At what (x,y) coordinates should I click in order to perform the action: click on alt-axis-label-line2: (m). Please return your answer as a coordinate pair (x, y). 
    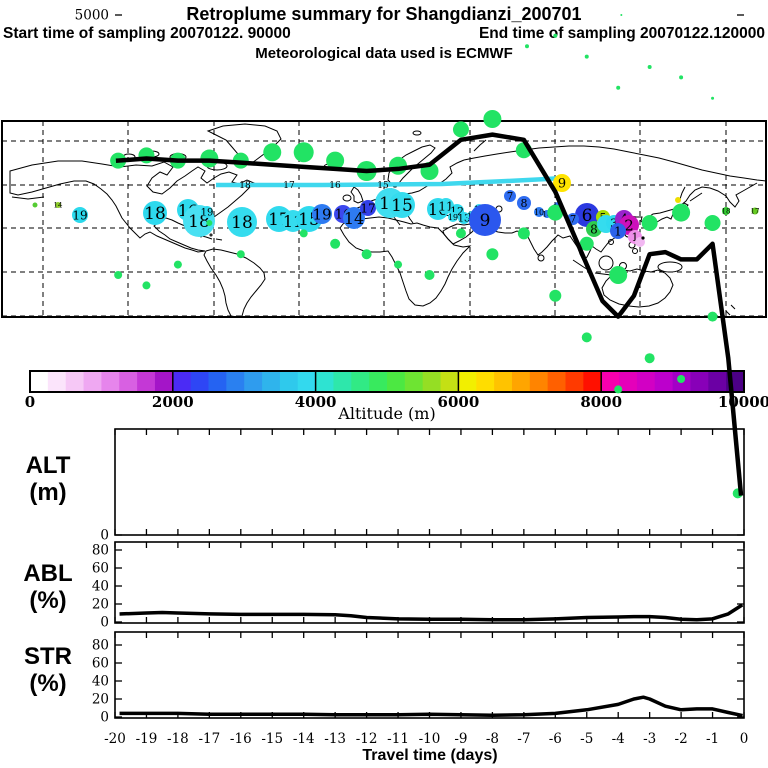
    Looking at the image, I should click on (48, 492).